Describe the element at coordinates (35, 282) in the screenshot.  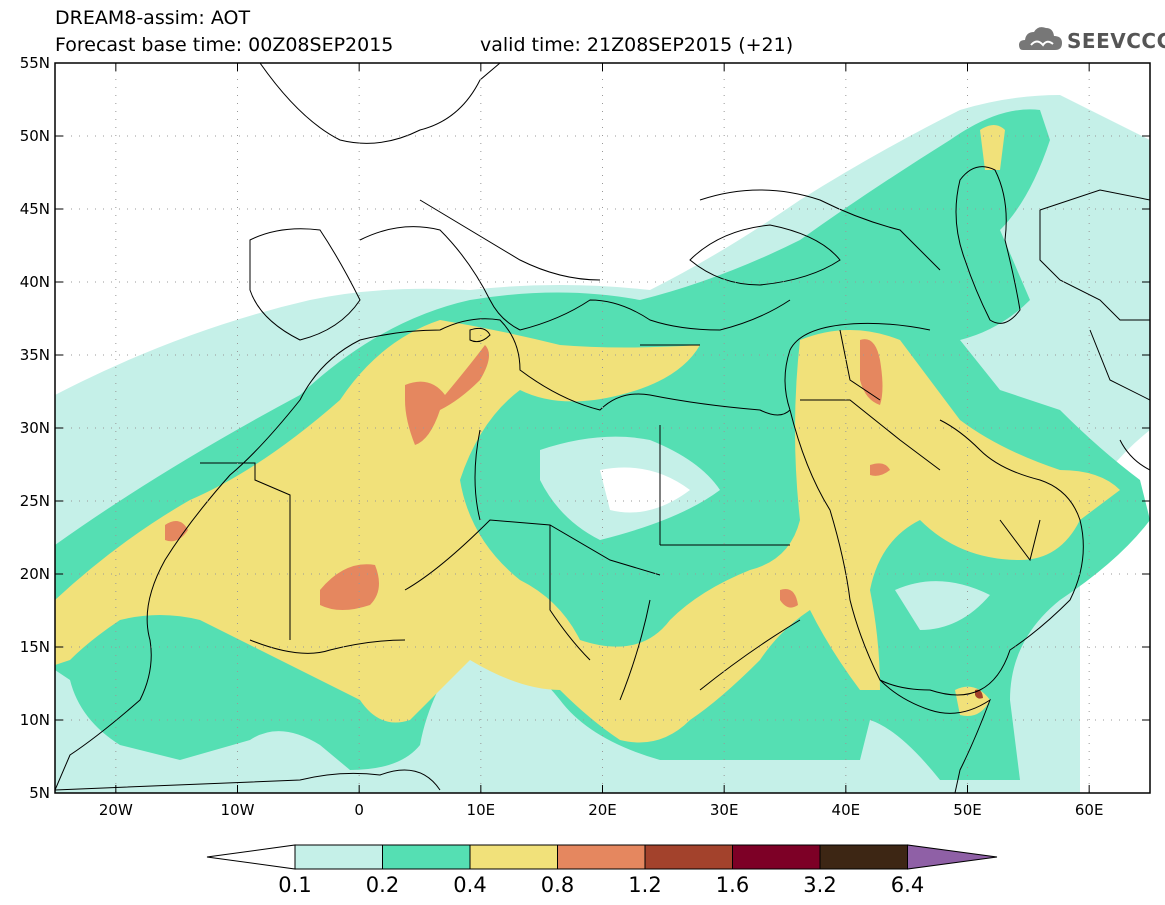
I see `lat-tick-label: 40N` at that location.